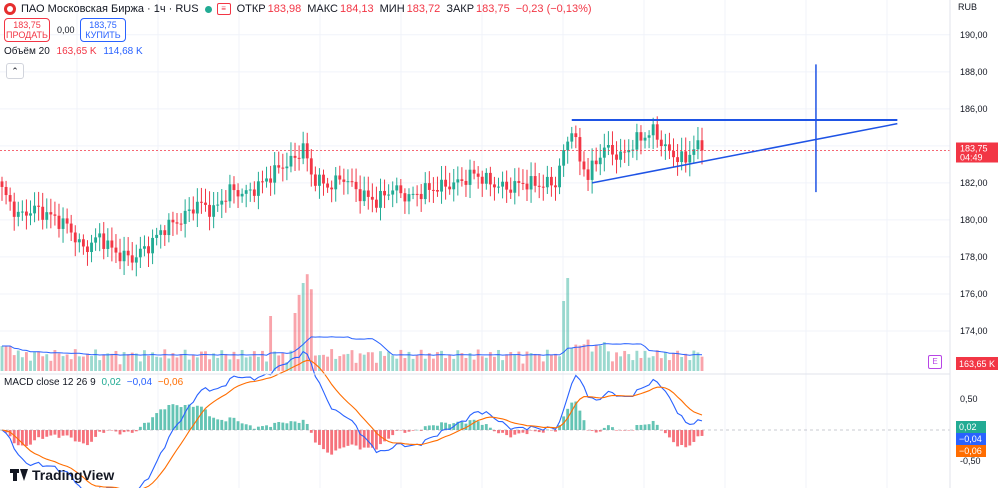 The image size is (1000, 488). I want to click on open-label: ОТКР, so click(251, 9).